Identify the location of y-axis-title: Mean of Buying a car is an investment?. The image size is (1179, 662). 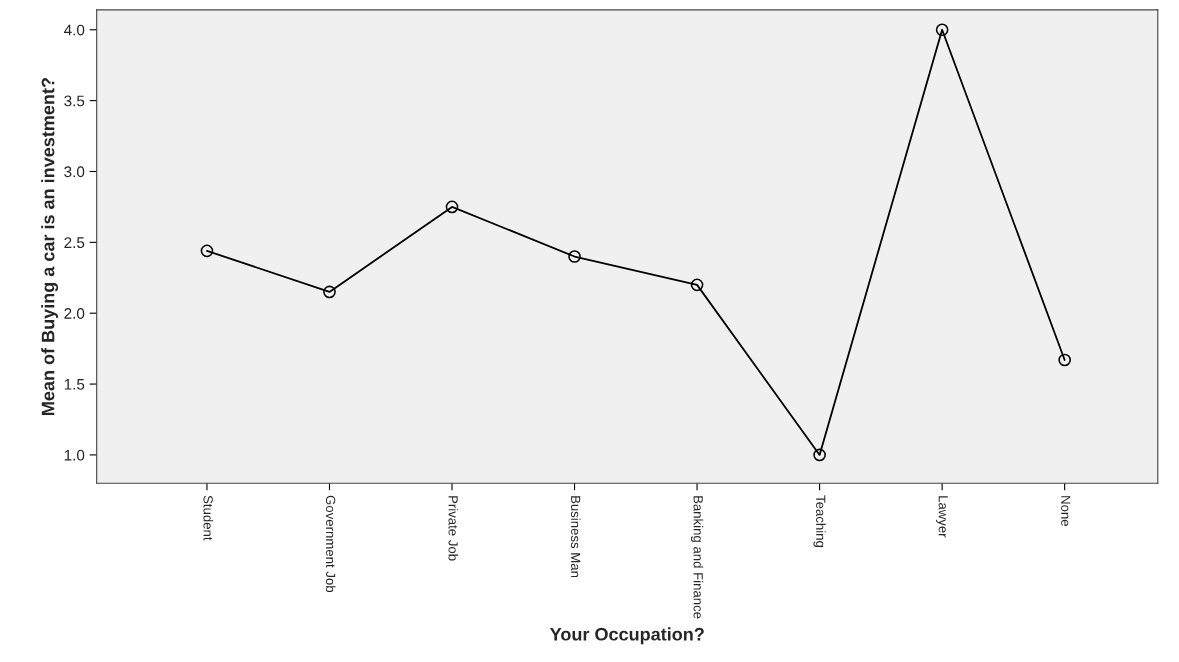
(50, 246).